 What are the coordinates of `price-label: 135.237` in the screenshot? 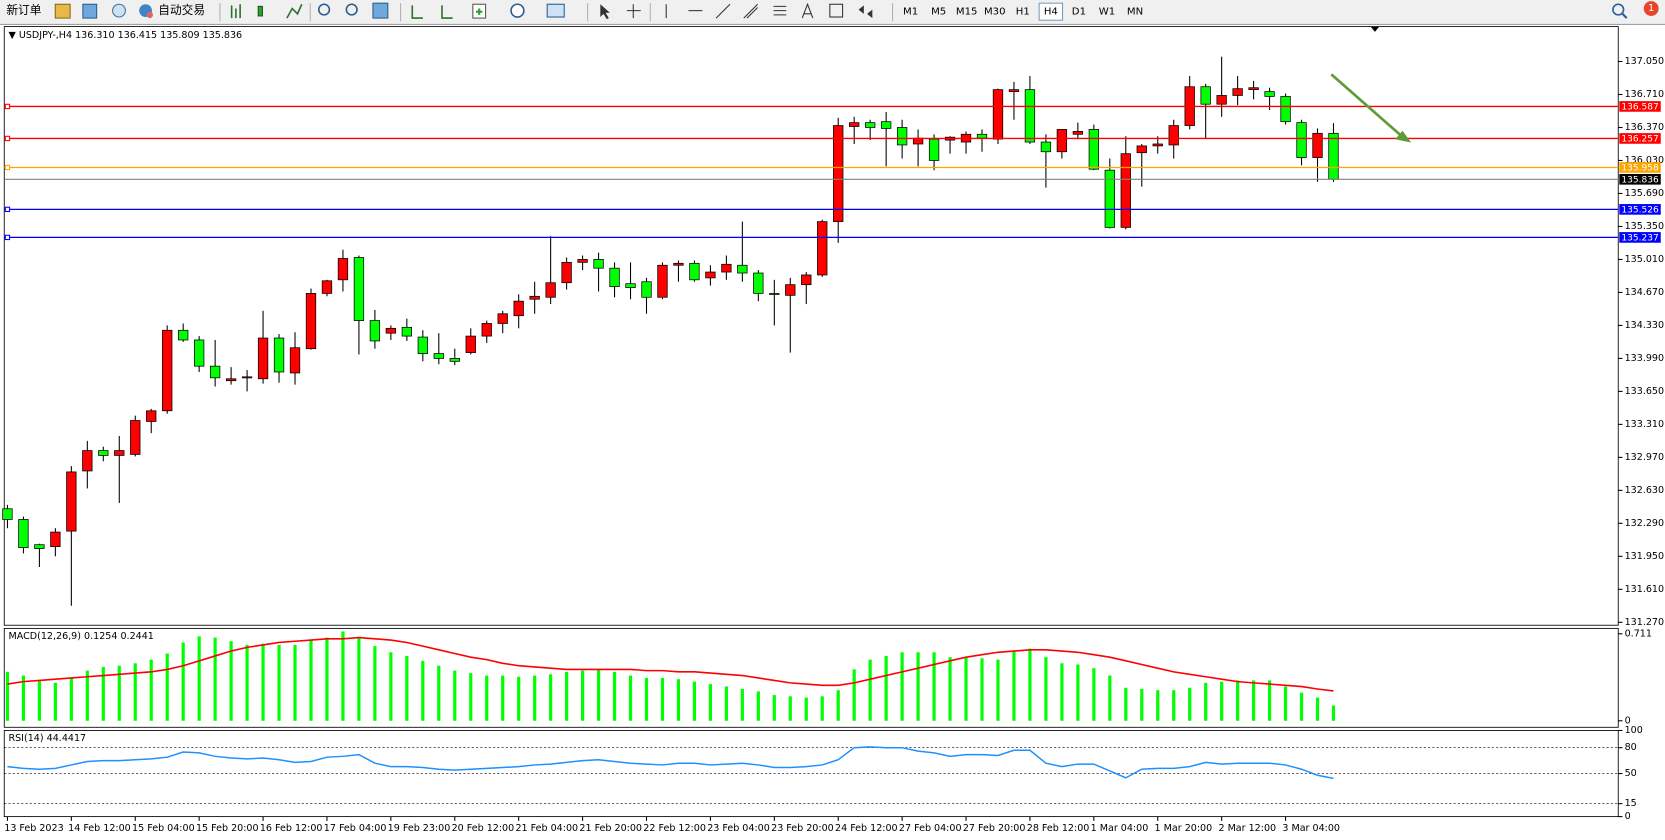 It's located at (1639, 238).